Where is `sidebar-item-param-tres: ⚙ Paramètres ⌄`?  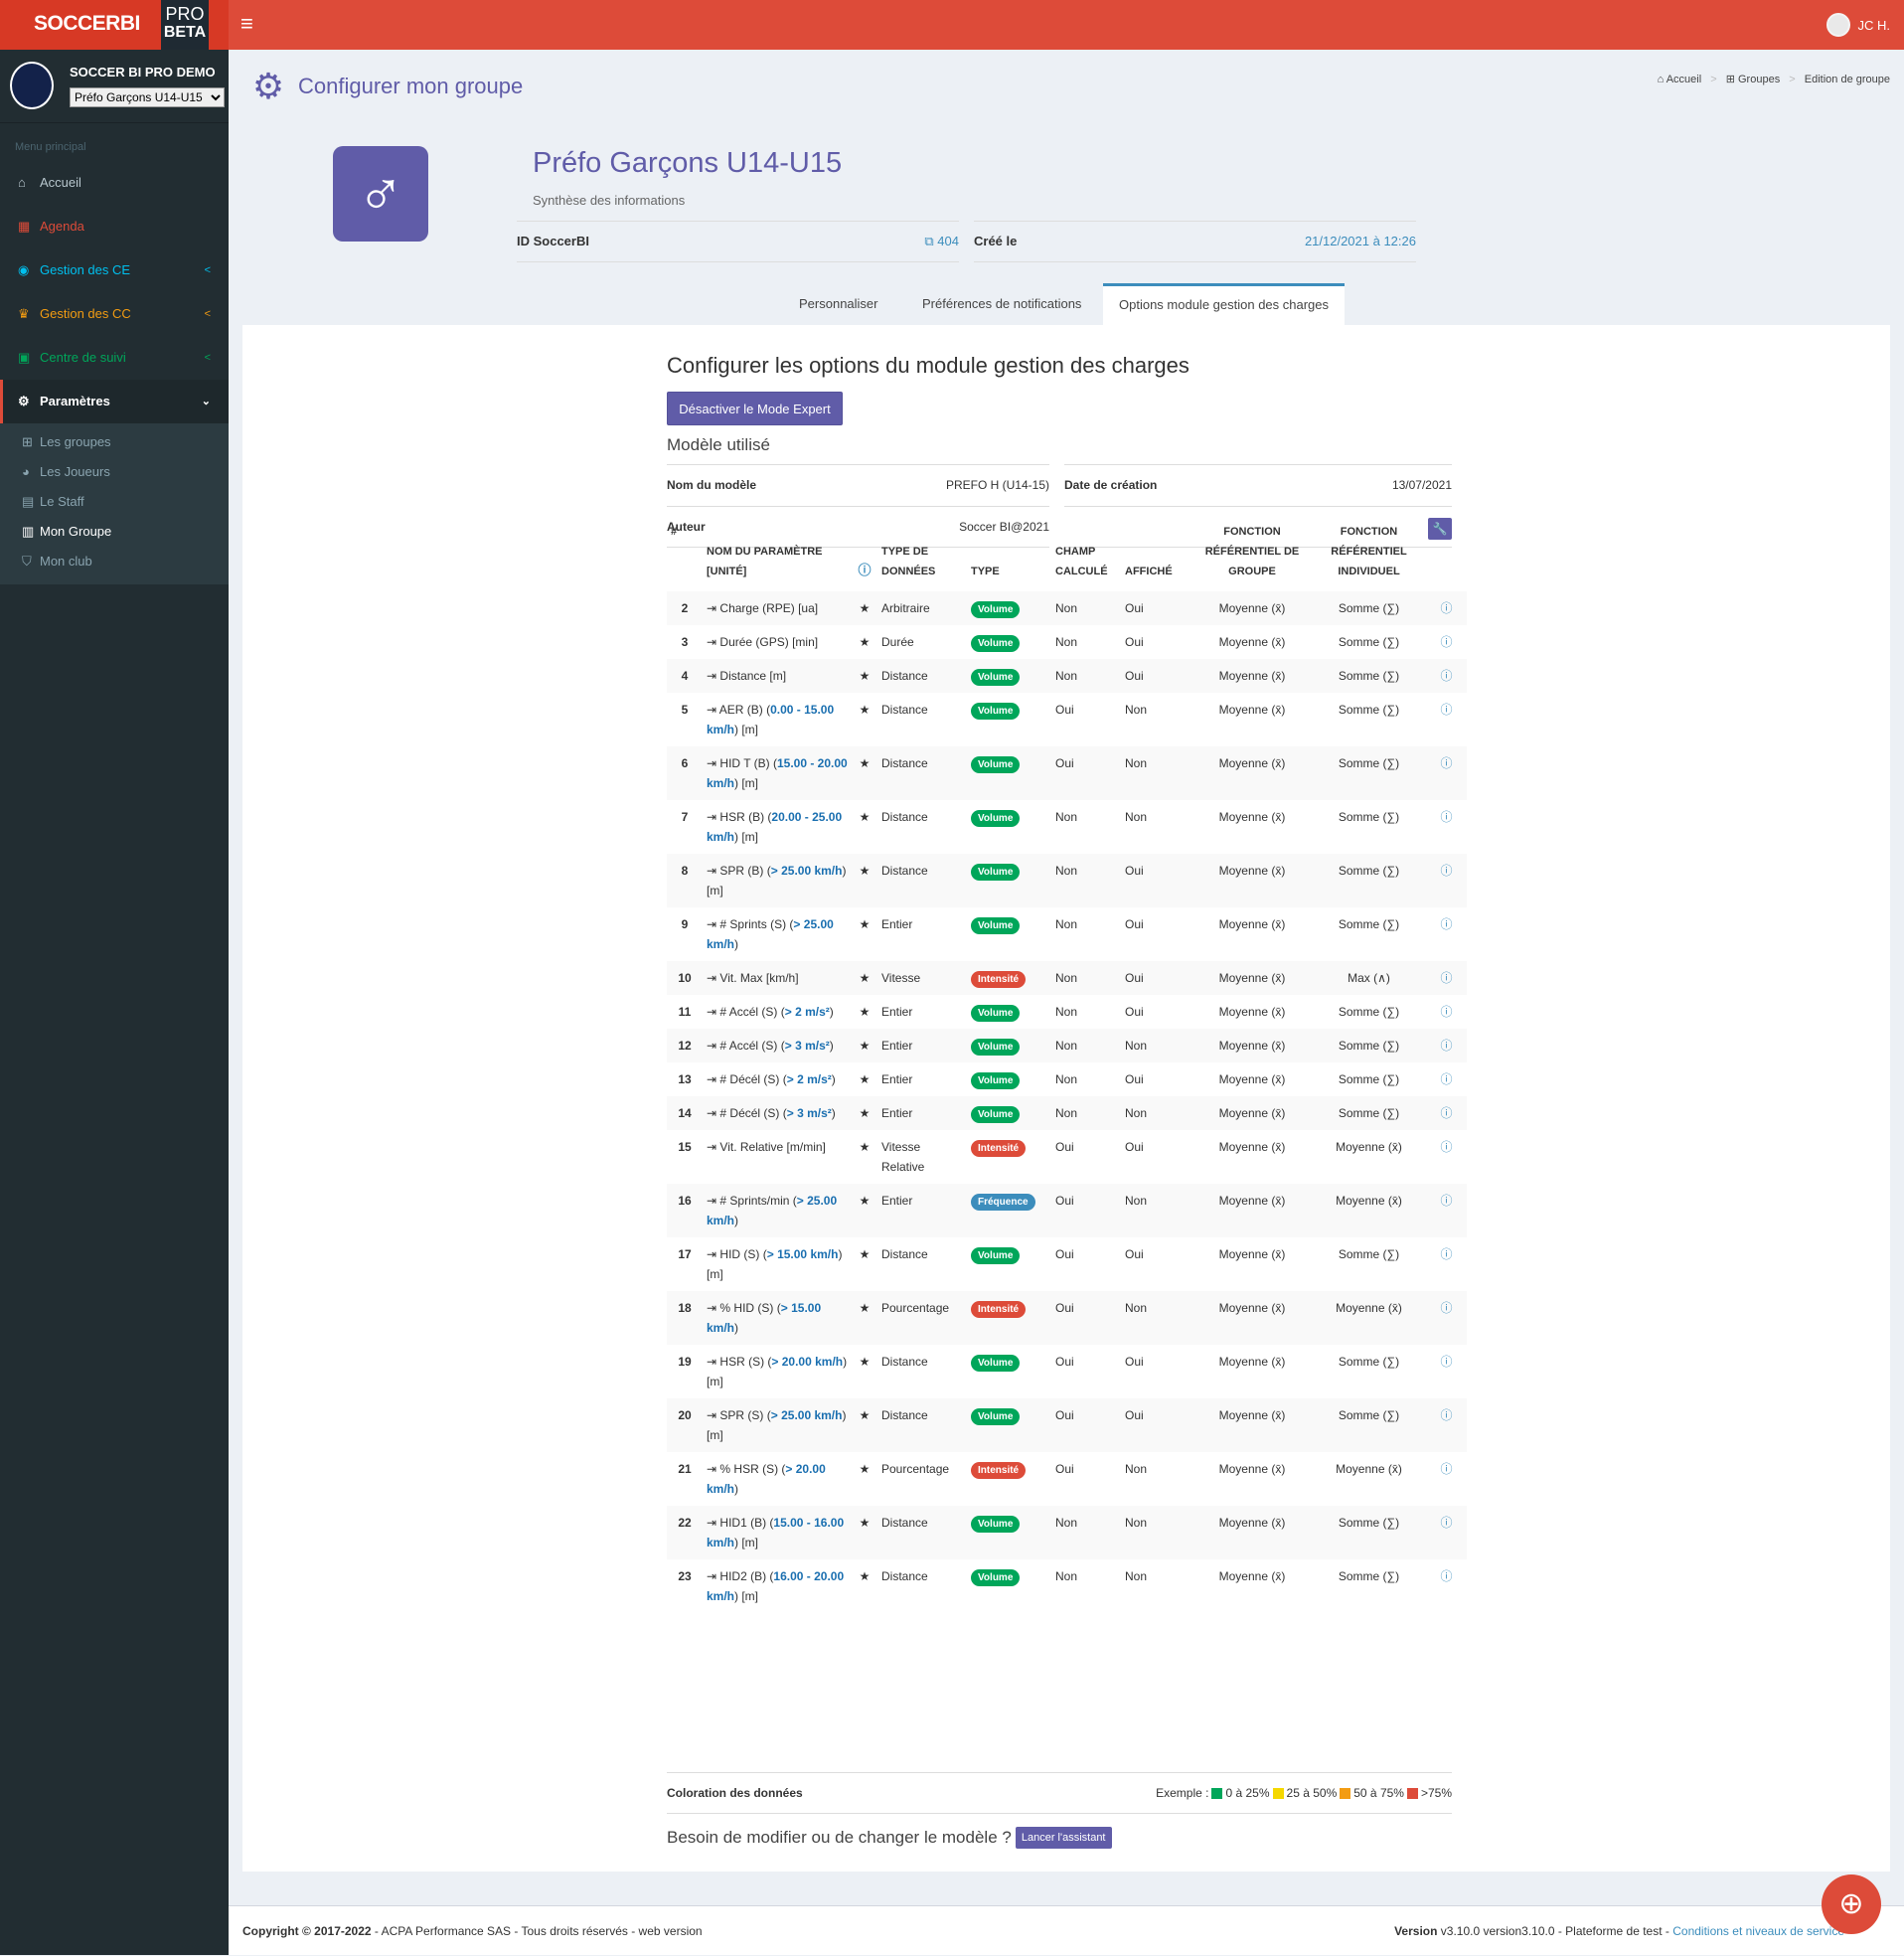
sidebar-item-param-tres: ⚙ Paramètres ⌄ is located at coordinates (115, 401).